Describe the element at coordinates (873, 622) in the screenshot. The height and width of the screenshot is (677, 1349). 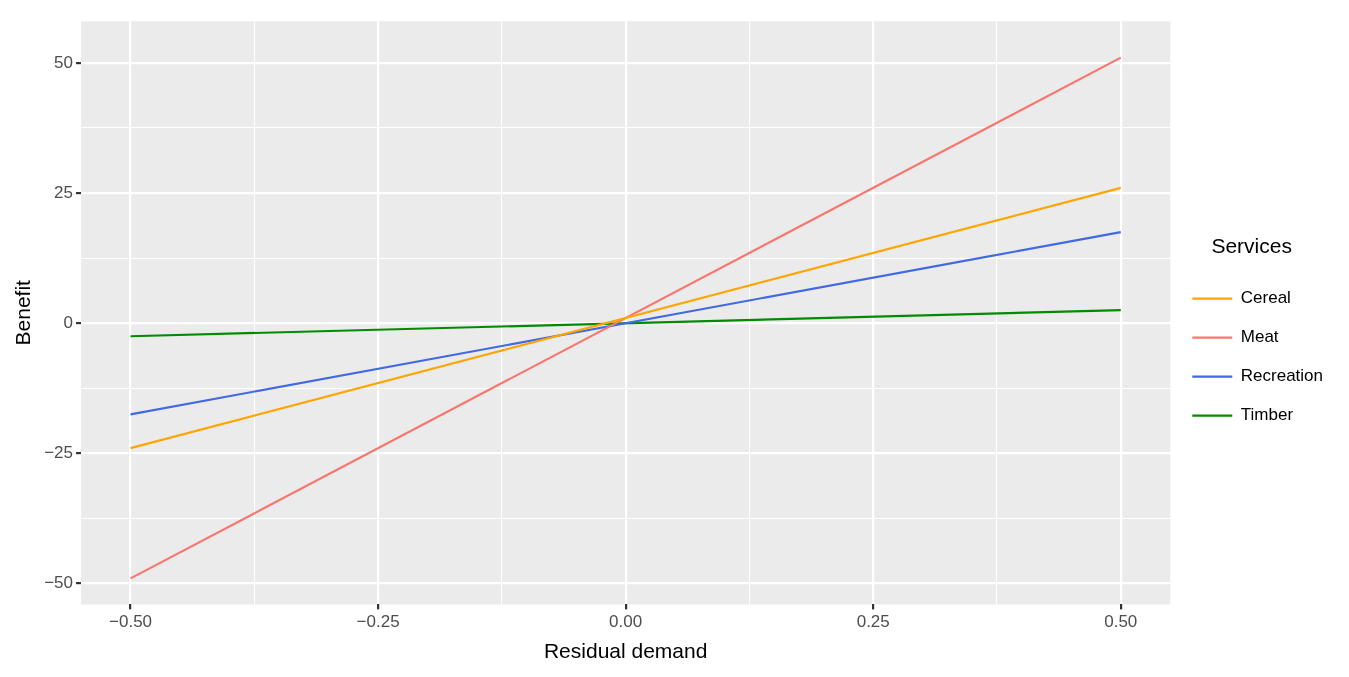
I see `x-tick-label: 0.25` at that location.